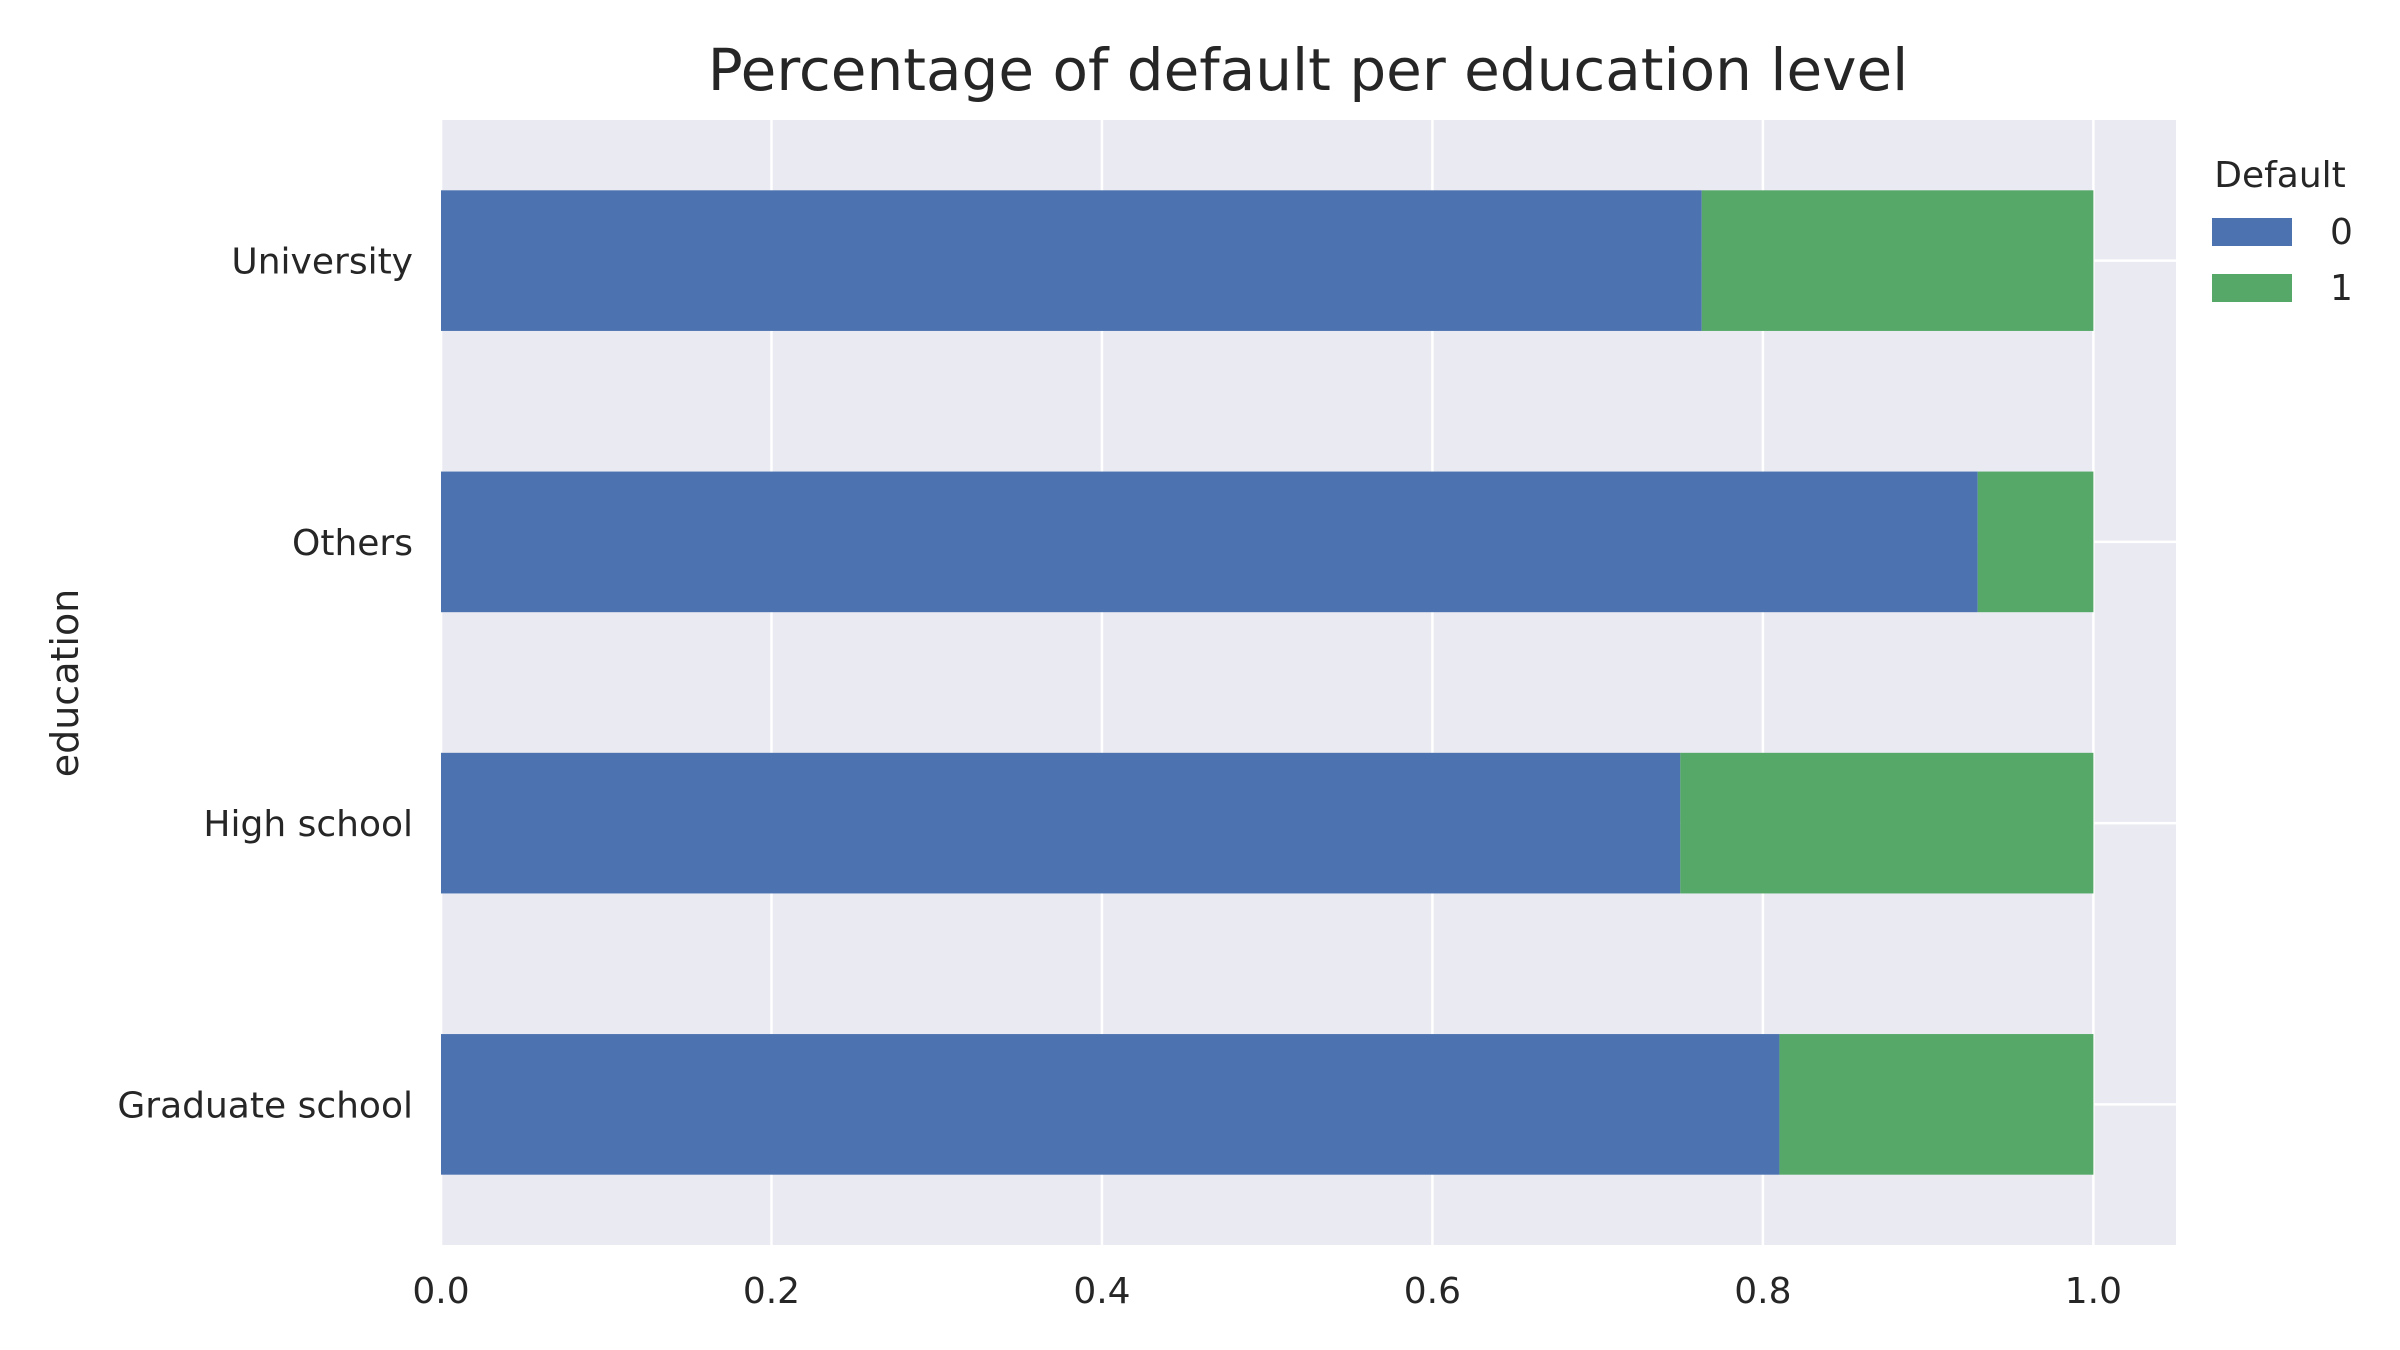  I want to click on legend-label-1: 1, so click(2341, 288).